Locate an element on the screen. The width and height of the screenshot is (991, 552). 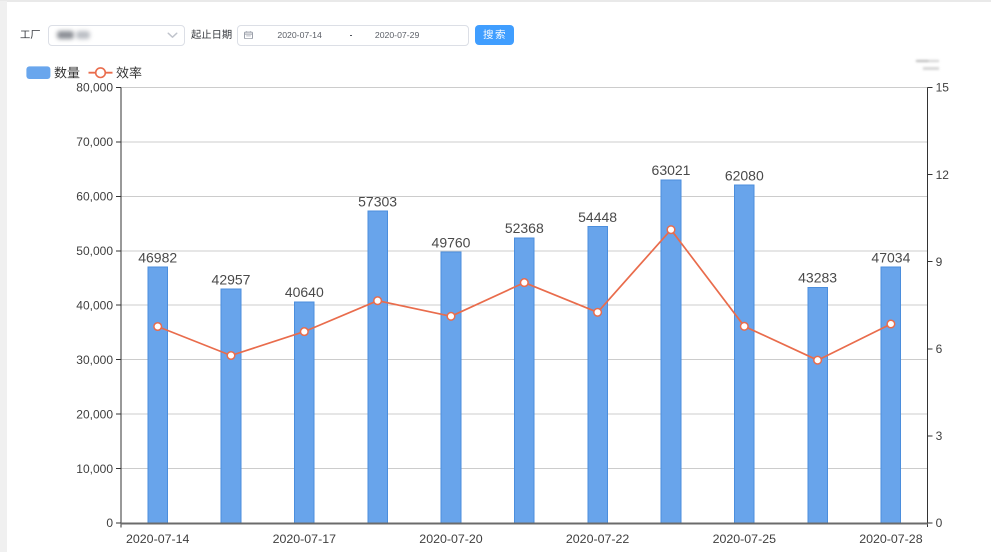
svg-text: 60,000 is located at coordinates (94, 197).